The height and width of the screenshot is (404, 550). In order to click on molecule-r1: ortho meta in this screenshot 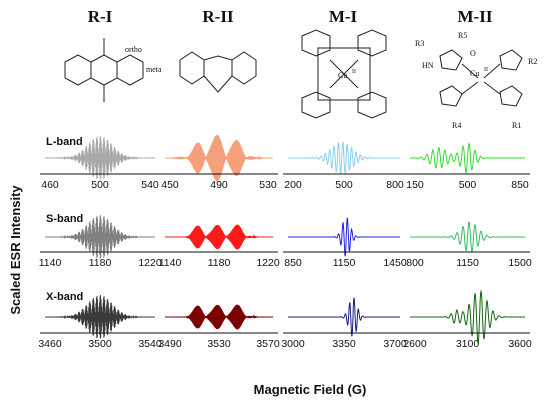, I will do `click(113, 70)`.